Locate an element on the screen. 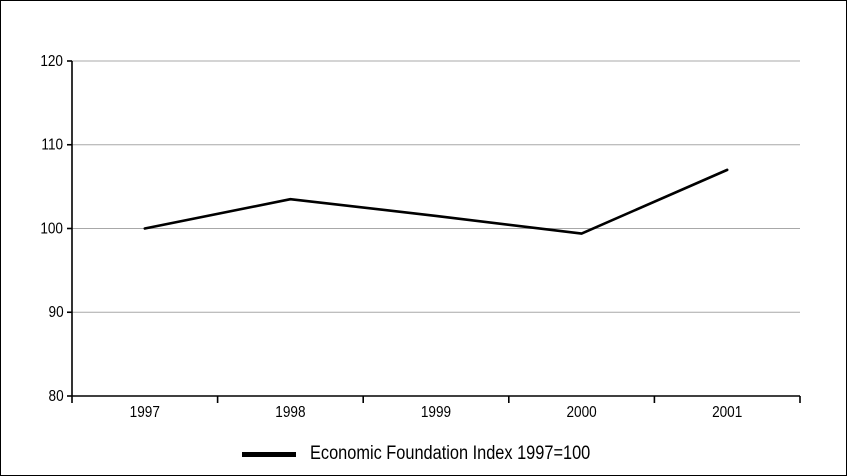 The image size is (847, 476). legend-label: Economic Foundation Index 1997=100 is located at coordinates (450, 453).